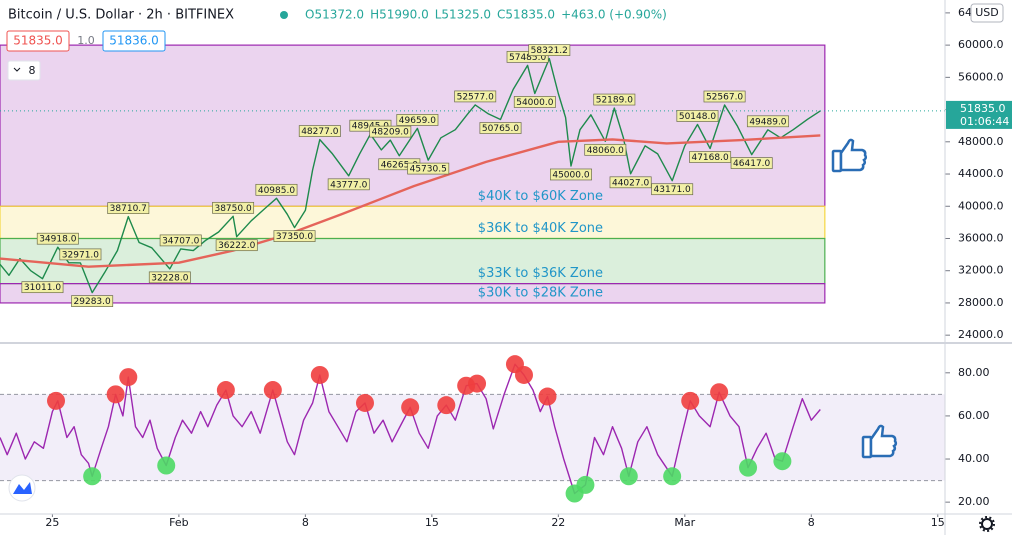 This screenshot has height=535, width=1012. I want to click on chevron-icon, so click(17, 69).